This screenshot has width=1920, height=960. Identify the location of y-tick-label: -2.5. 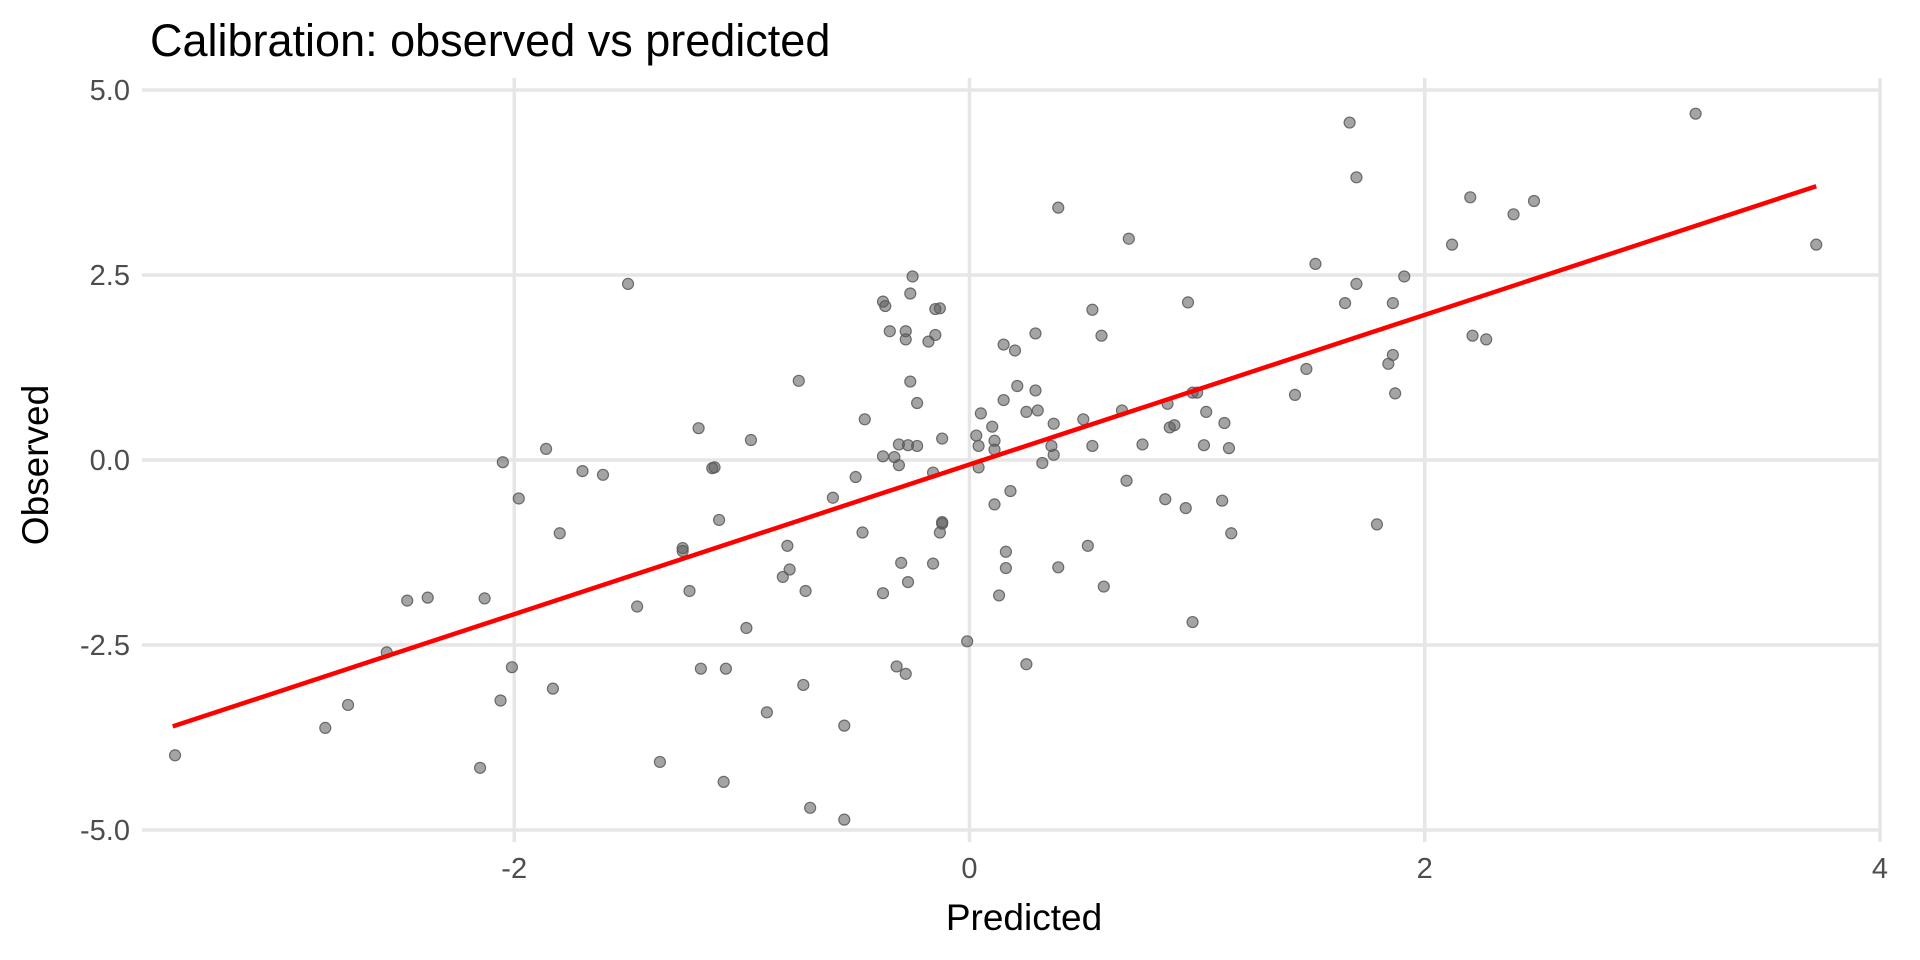
(105, 646).